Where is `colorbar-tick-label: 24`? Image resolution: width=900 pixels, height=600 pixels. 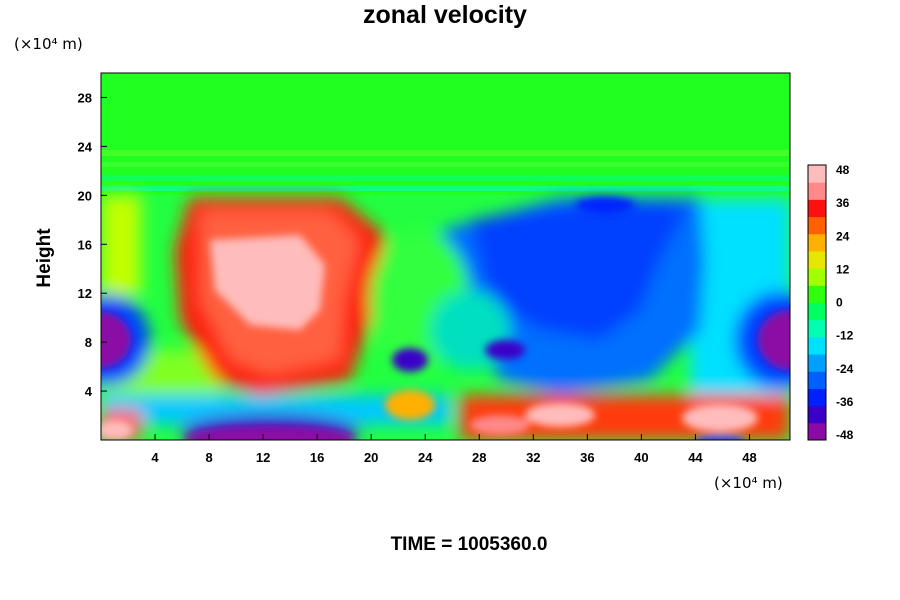 colorbar-tick-label: 24 is located at coordinates (843, 236).